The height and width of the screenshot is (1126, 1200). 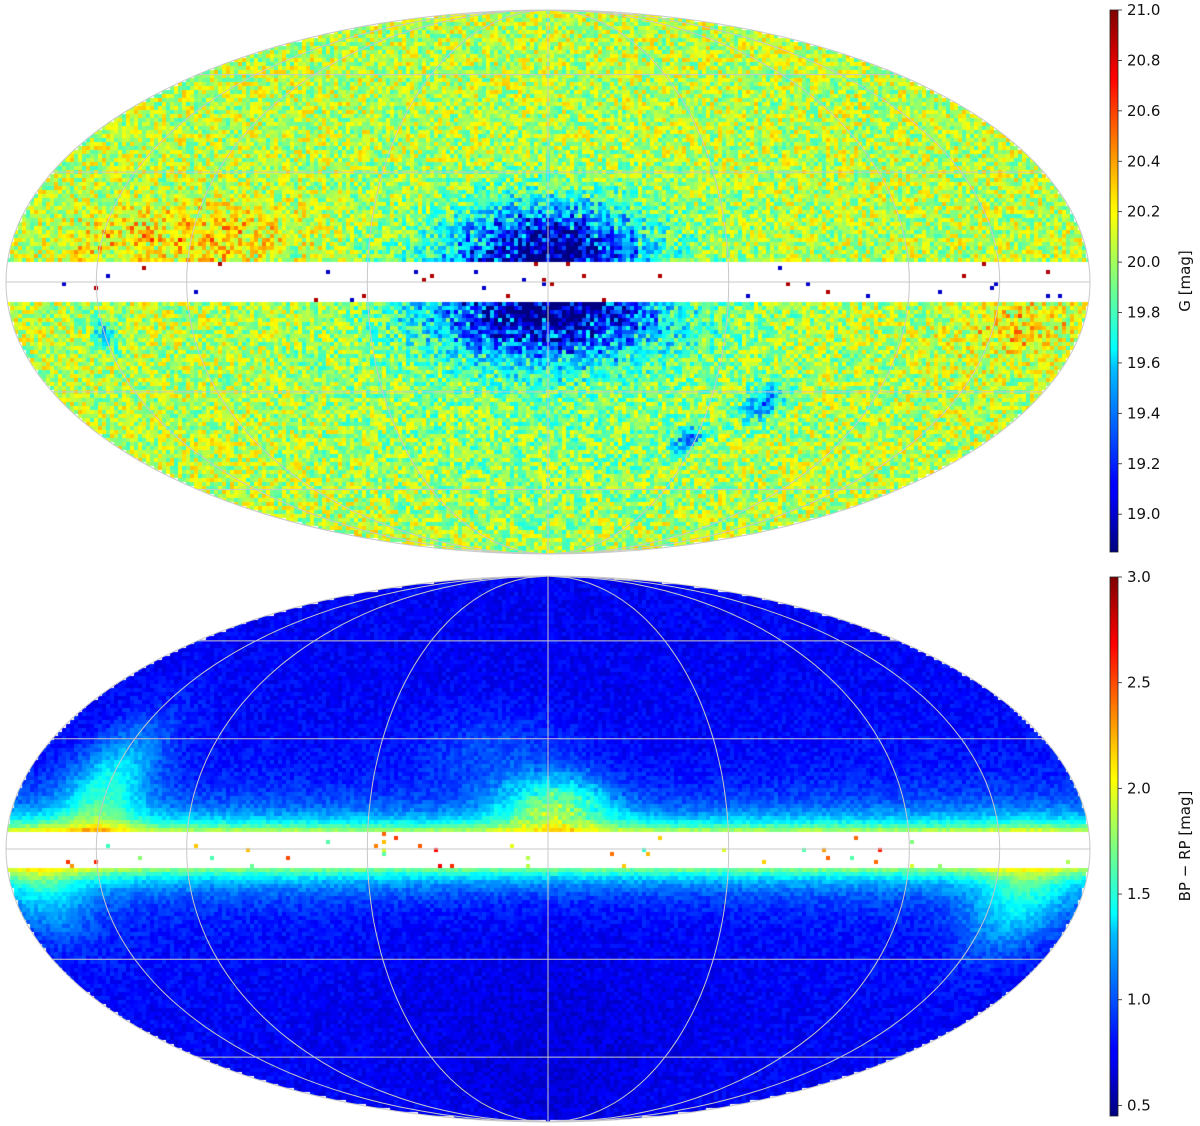 What do you see at coordinates (1185, 846) in the screenshot?
I see `colorbar-label: BP − RP [mag]` at bounding box center [1185, 846].